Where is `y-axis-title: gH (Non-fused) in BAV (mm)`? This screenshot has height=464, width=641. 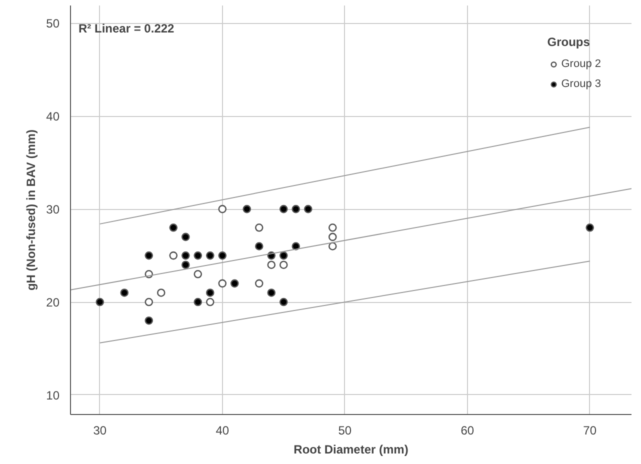
y-axis-title: gH (Non-fused) in BAV (mm) is located at coordinates (31, 210).